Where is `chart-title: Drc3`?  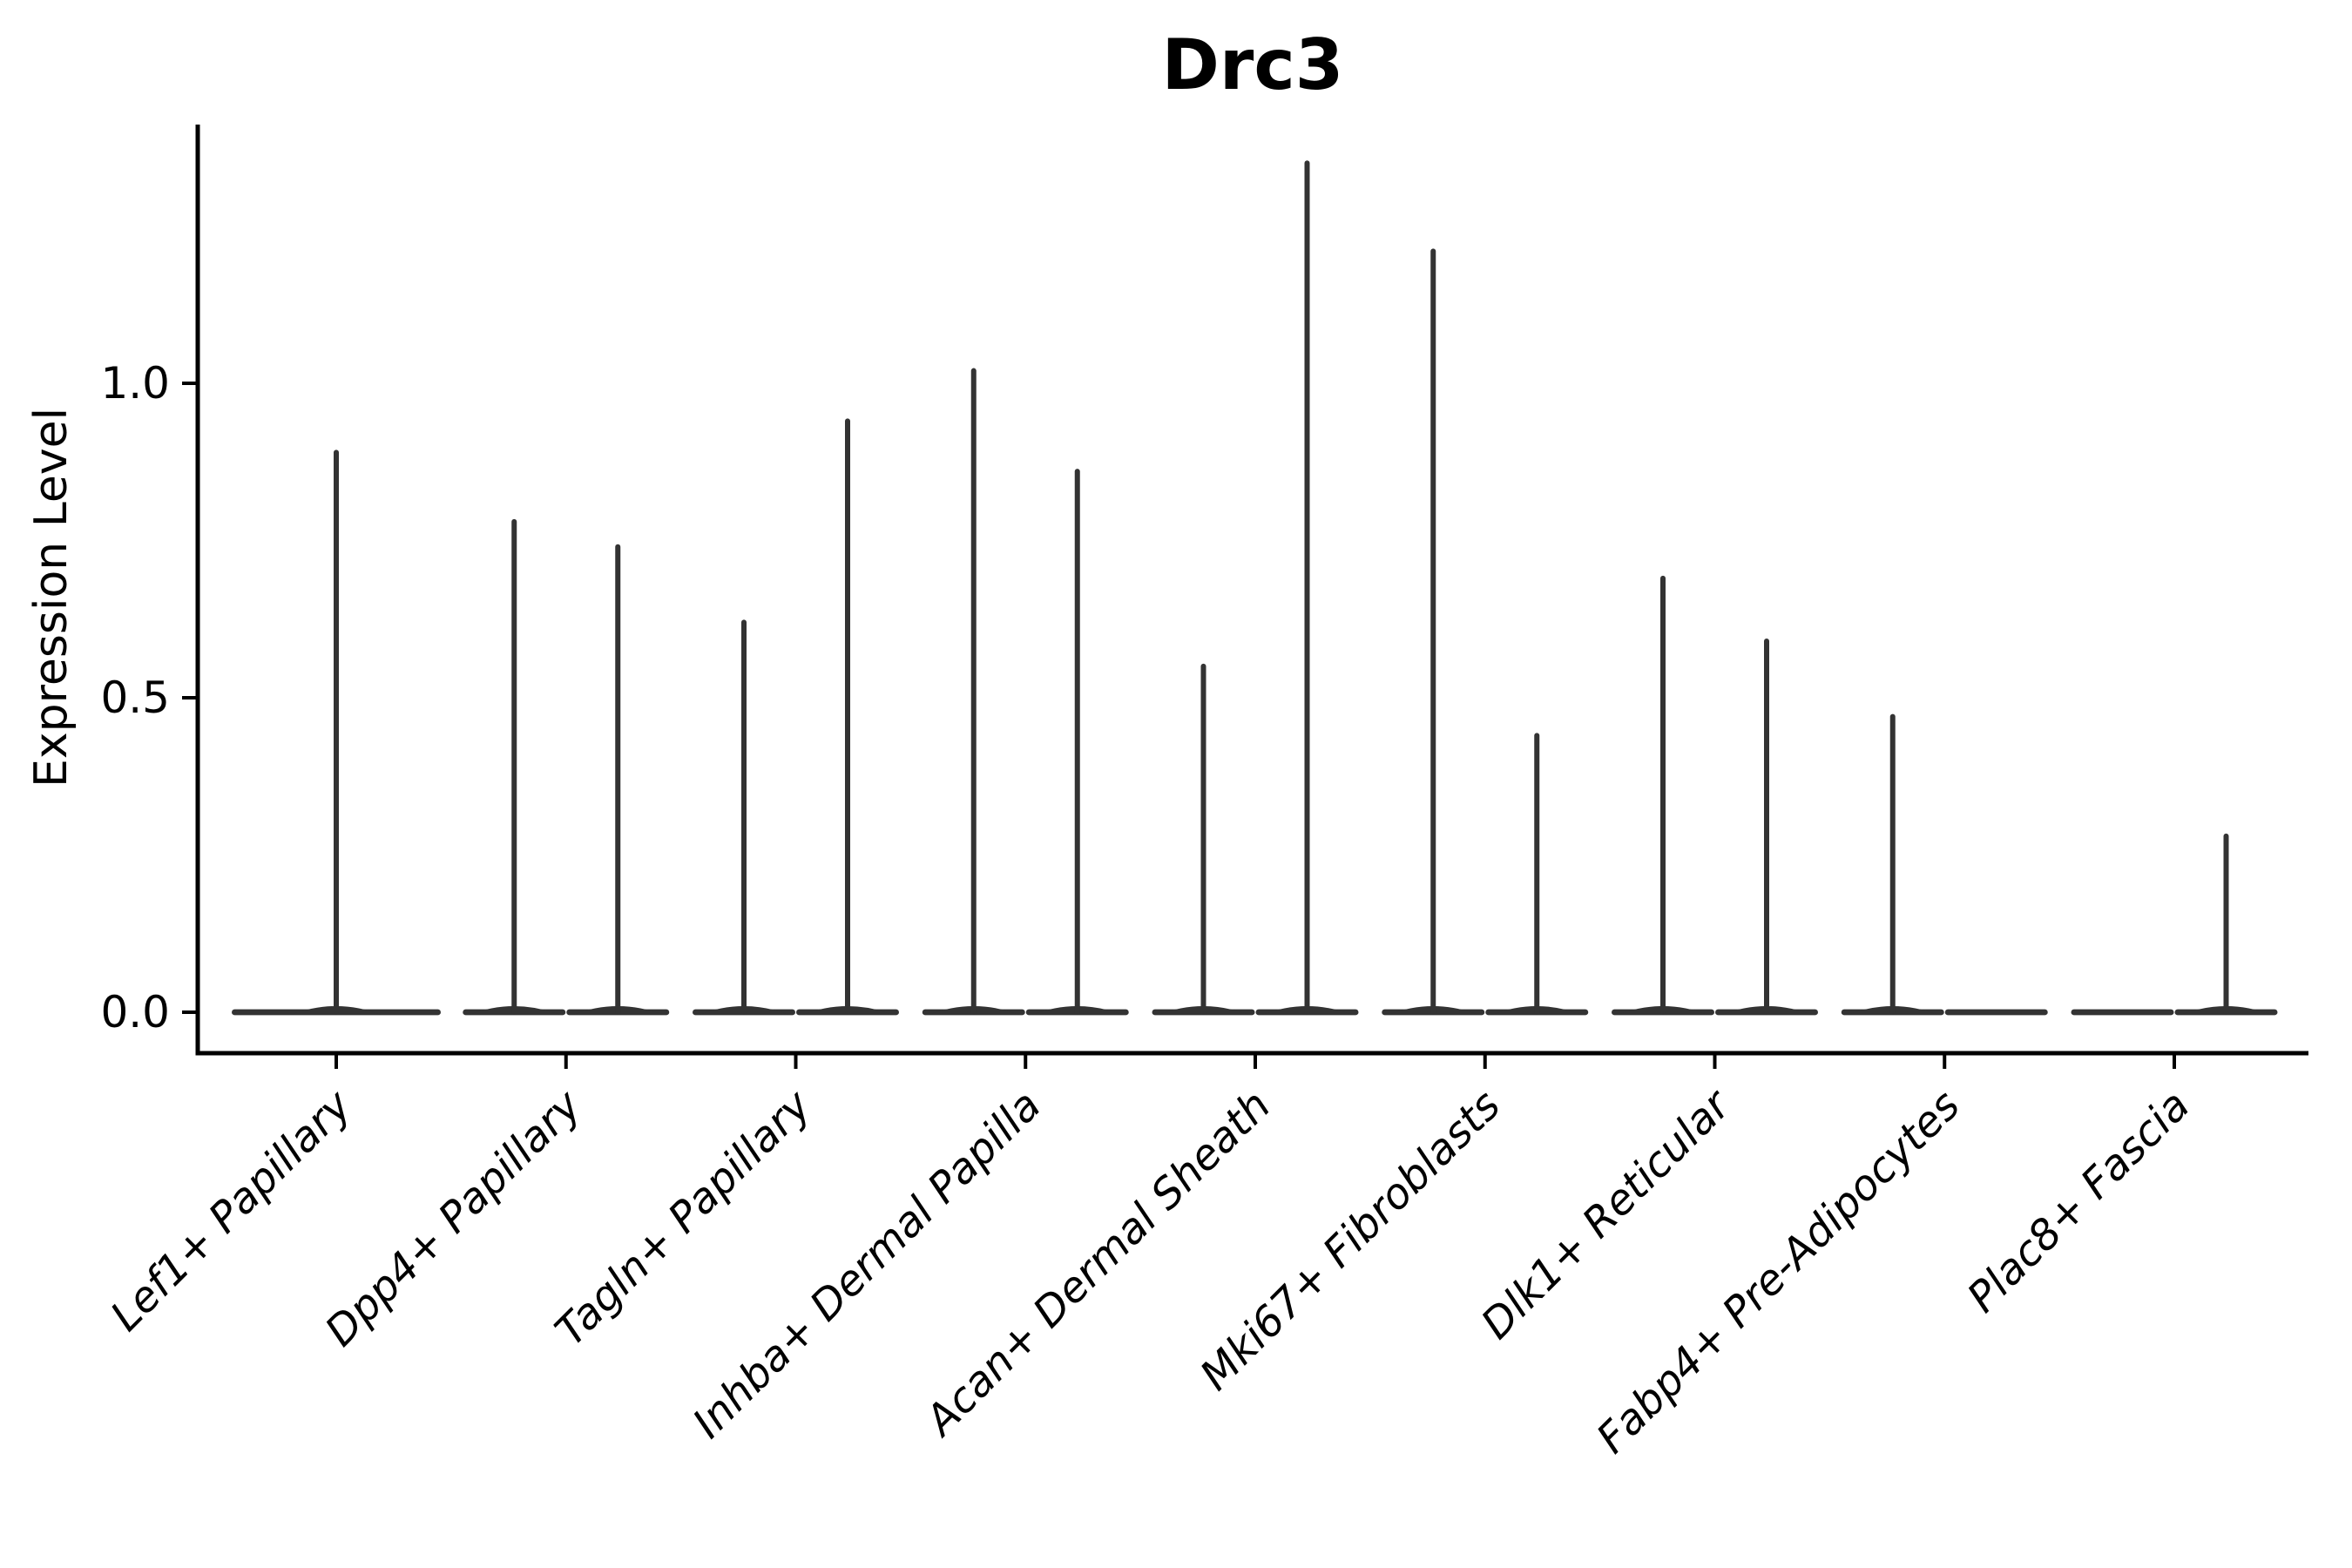 chart-title: Drc3 is located at coordinates (1253, 64).